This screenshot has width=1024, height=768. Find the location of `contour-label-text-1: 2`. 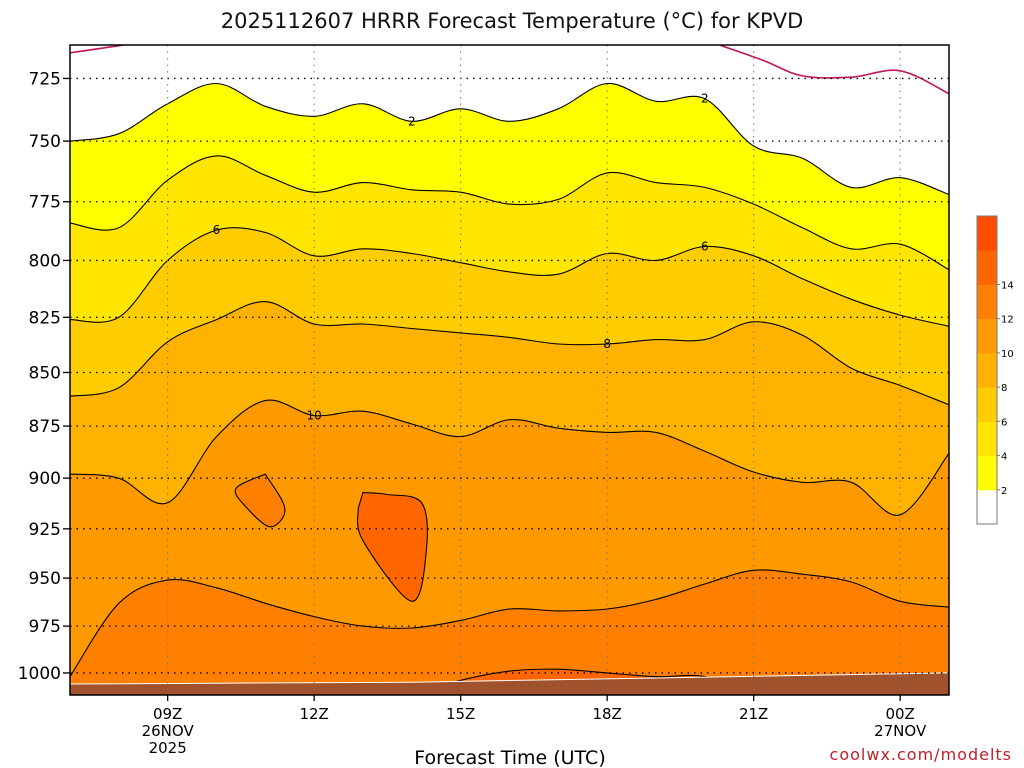

contour-label-text-1: 2 is located at coordinates (705, 99).